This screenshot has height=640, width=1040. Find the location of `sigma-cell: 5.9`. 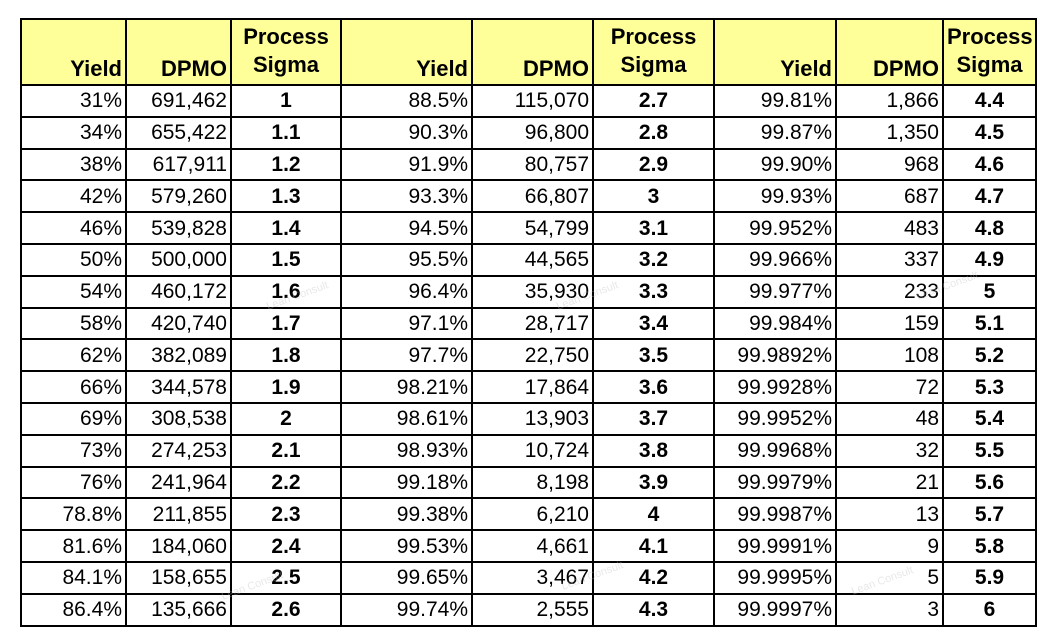

sigma-cell: 5.9 is located at coordinates (989, 577).